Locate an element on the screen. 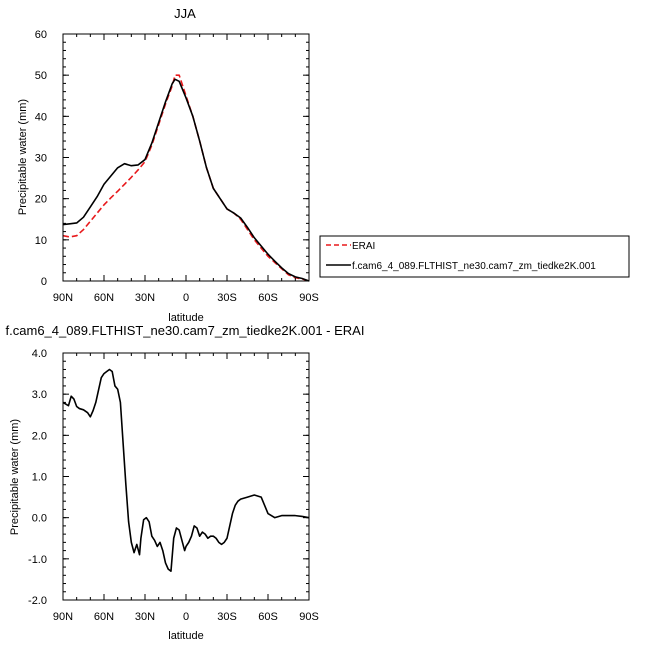 This screenshot has width=647, height=645. bottom-plot-frame is located at coordinates (186, 476).